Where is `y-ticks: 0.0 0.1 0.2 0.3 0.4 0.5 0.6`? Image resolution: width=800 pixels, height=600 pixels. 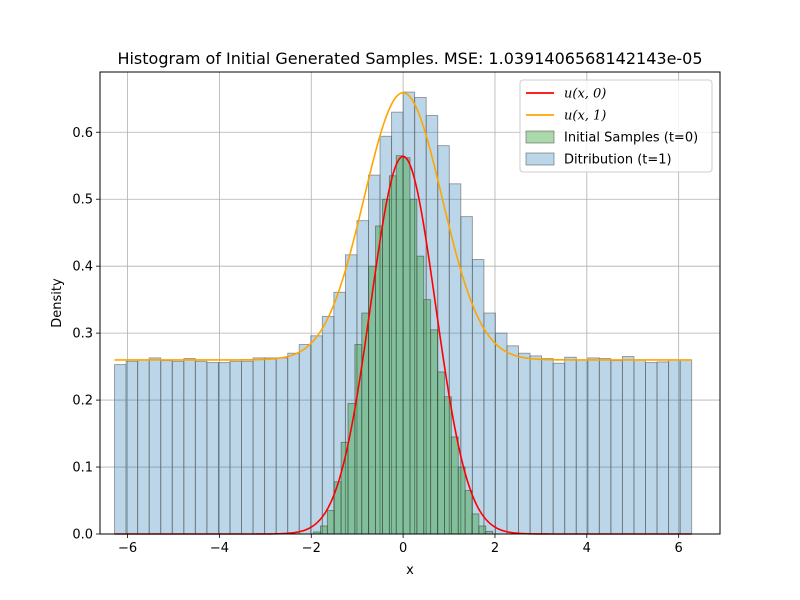 y-ticks: 0.0 0.1 0.2 0.3 0.4 0.5 0.6 is located at coordinates (86, 334).